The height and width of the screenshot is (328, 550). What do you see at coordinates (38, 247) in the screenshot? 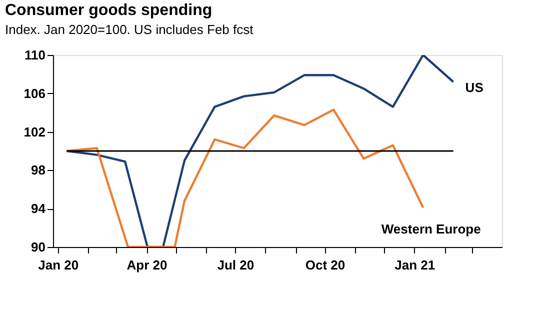
I see `y-tick-label: 90` at bounding box center [38, 247].